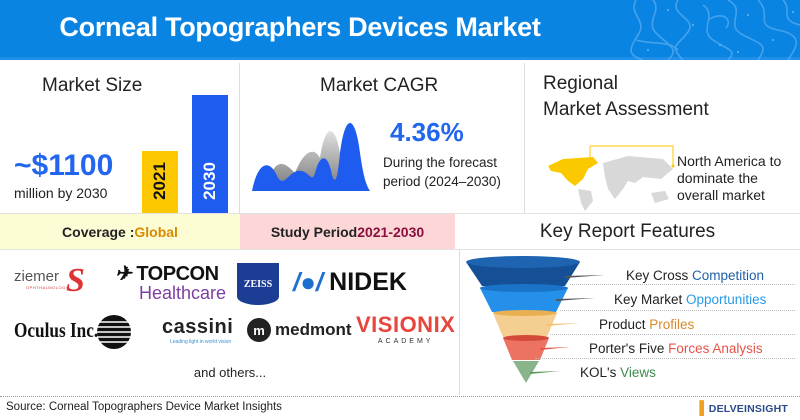  I want to click on feature-prefix: Porter's Five, so click(629, 348).